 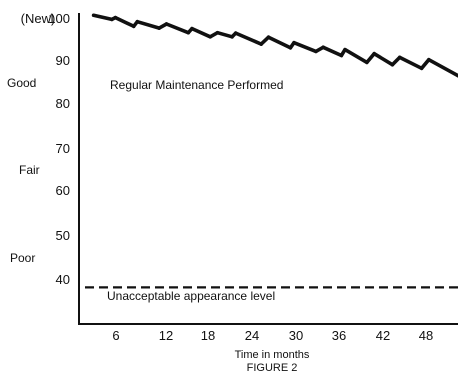 I want to click on x-tick-label: 36, so click(x=339, y=335).